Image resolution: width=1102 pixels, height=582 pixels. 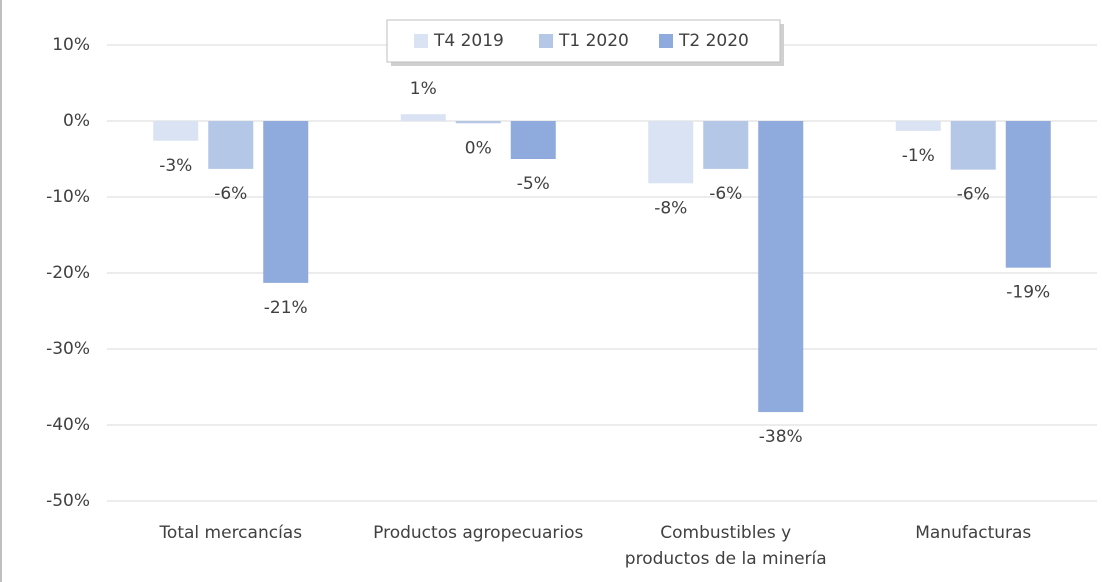 I want to click on data-label: -19%, so click(x=1028, y=293).